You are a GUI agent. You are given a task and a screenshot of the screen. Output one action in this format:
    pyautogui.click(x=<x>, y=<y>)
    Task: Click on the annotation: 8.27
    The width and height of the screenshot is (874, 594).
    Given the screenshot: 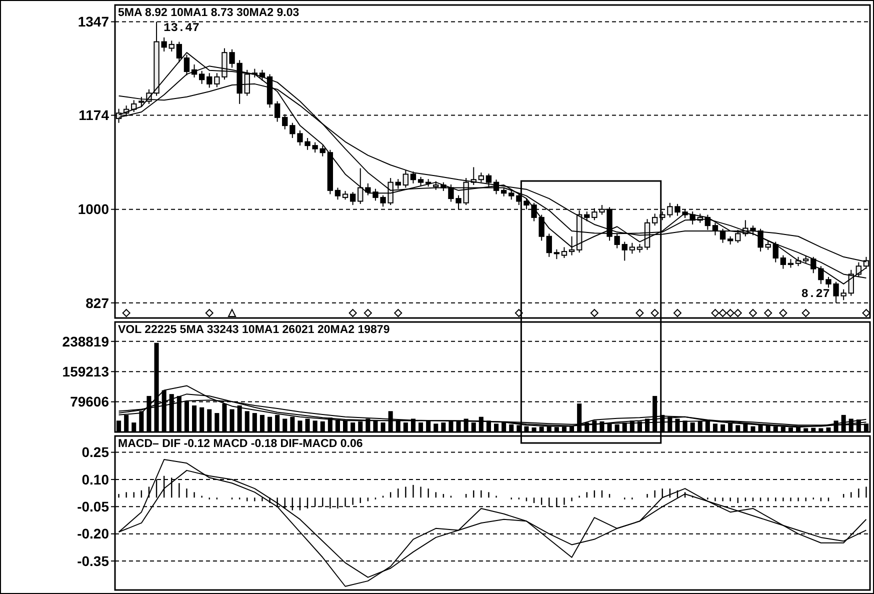 What is the action you would take?
    pyautogui.click(x=815, y=293)
    